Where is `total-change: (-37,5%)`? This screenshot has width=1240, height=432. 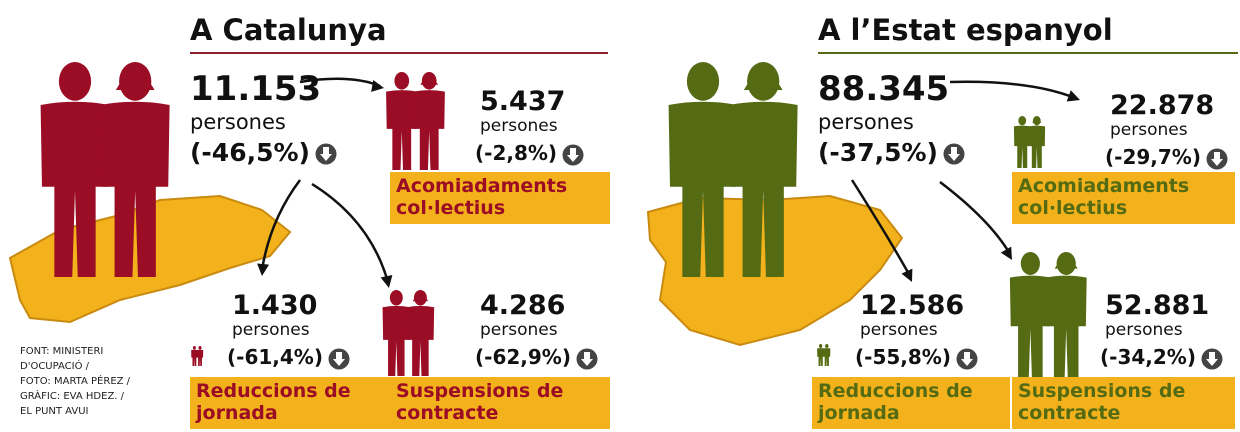 total-change: (-37,5%) is located at coordinates (891, 152).